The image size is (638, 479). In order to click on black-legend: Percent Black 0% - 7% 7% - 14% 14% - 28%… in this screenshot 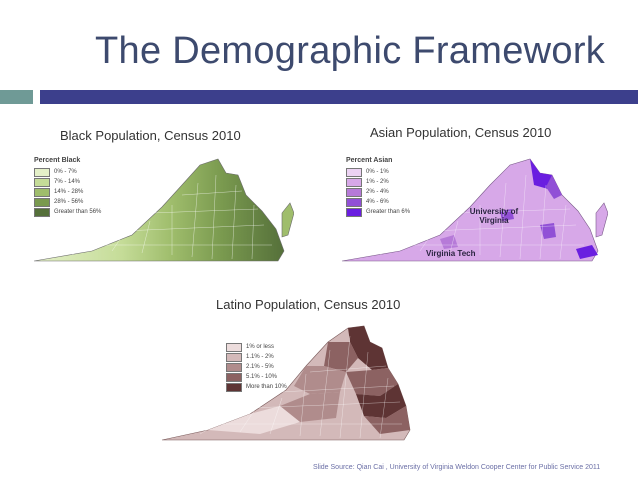, I will do `click(67, 187)`.